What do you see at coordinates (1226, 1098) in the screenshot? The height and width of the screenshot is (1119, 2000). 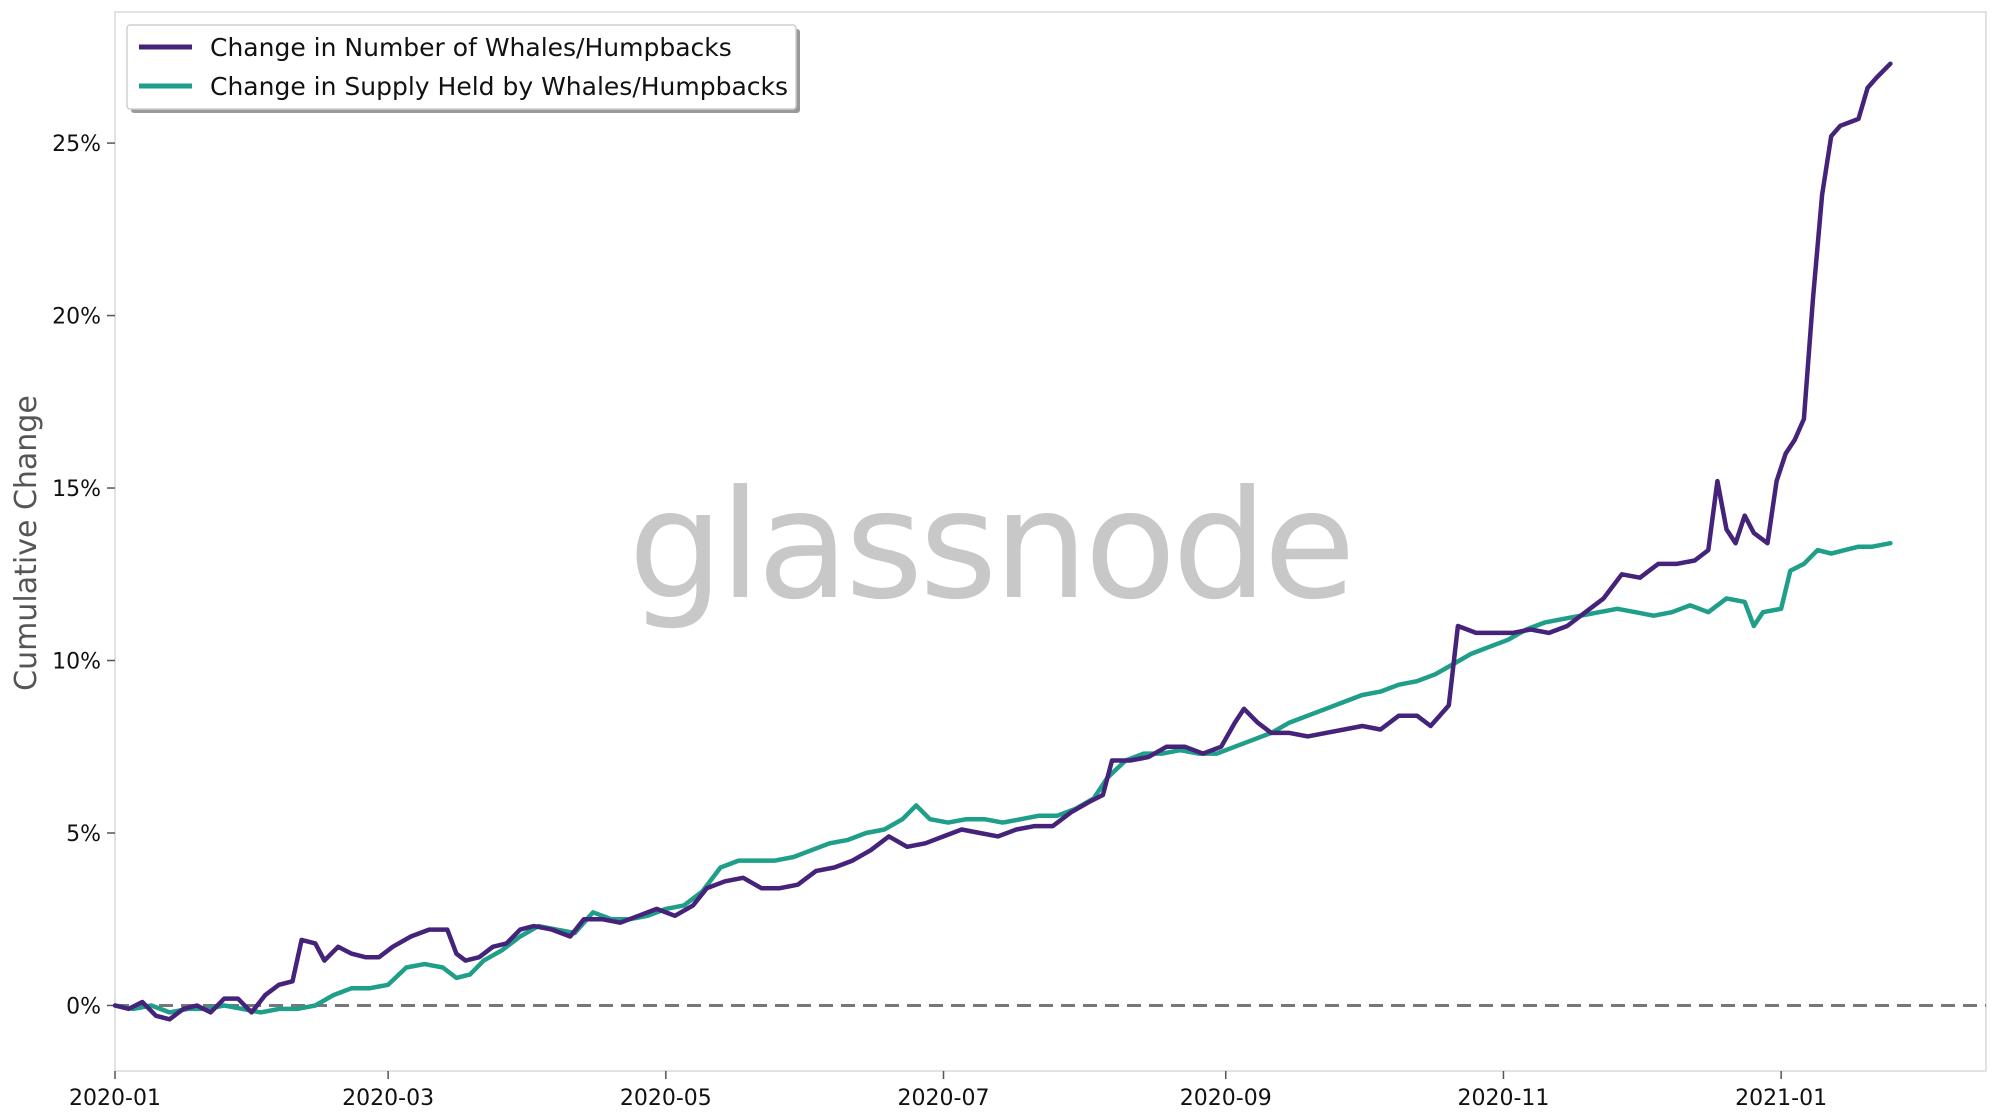 I see `x-tick-label: 2020-09` at bounding box center [1226, 1098].